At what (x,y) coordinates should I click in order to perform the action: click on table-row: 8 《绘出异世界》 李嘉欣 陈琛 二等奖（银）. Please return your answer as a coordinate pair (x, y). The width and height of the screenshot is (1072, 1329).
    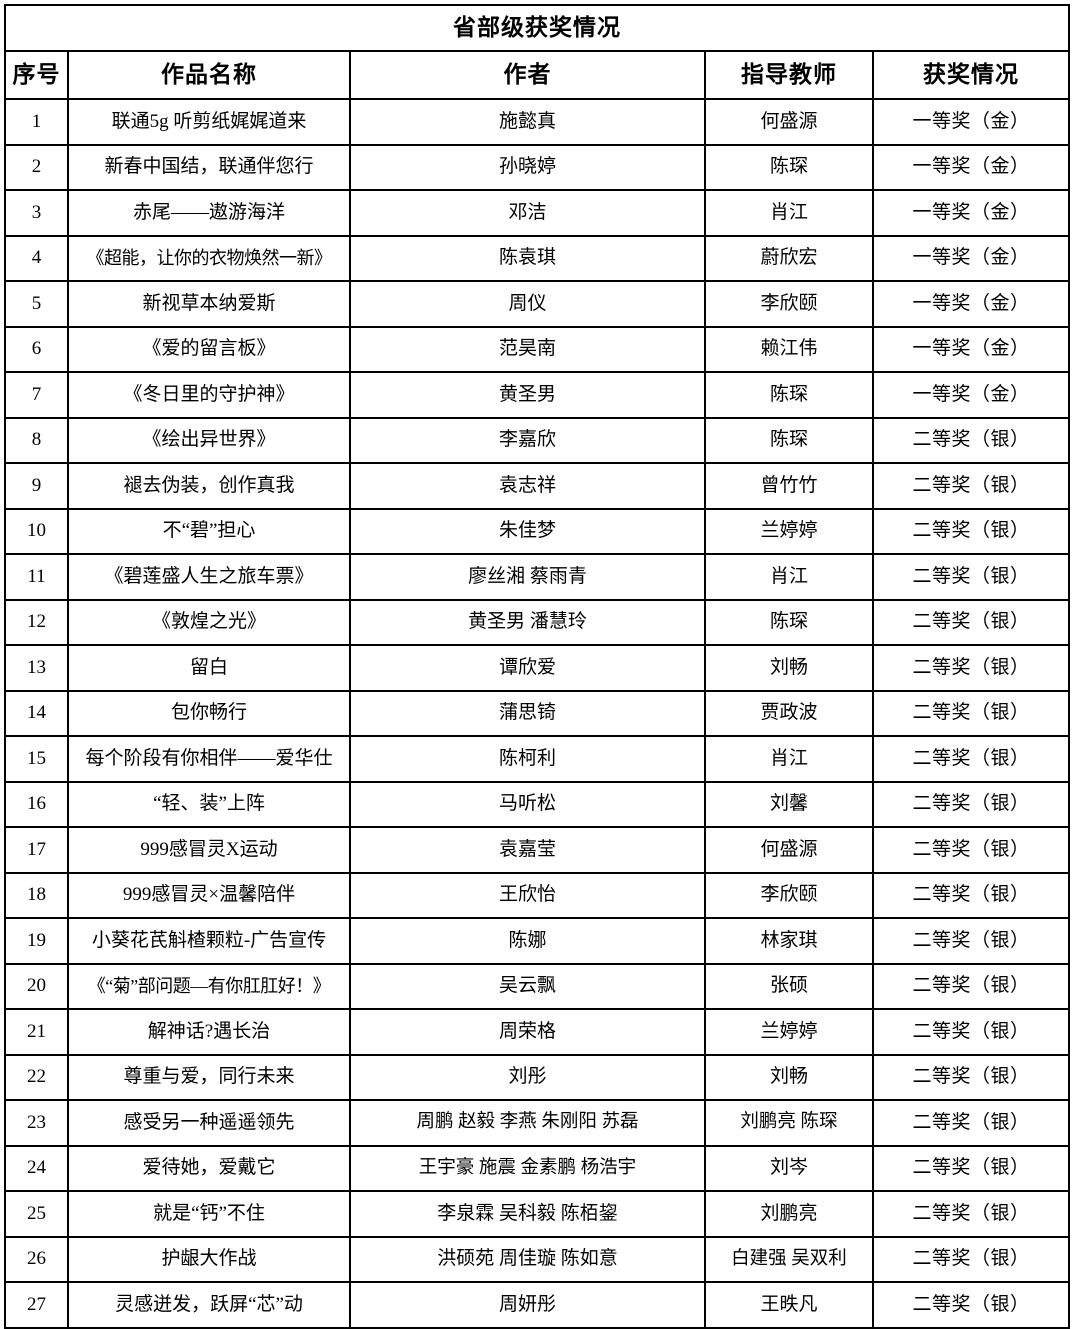
    Looking at the image, I should click on (537, 440).